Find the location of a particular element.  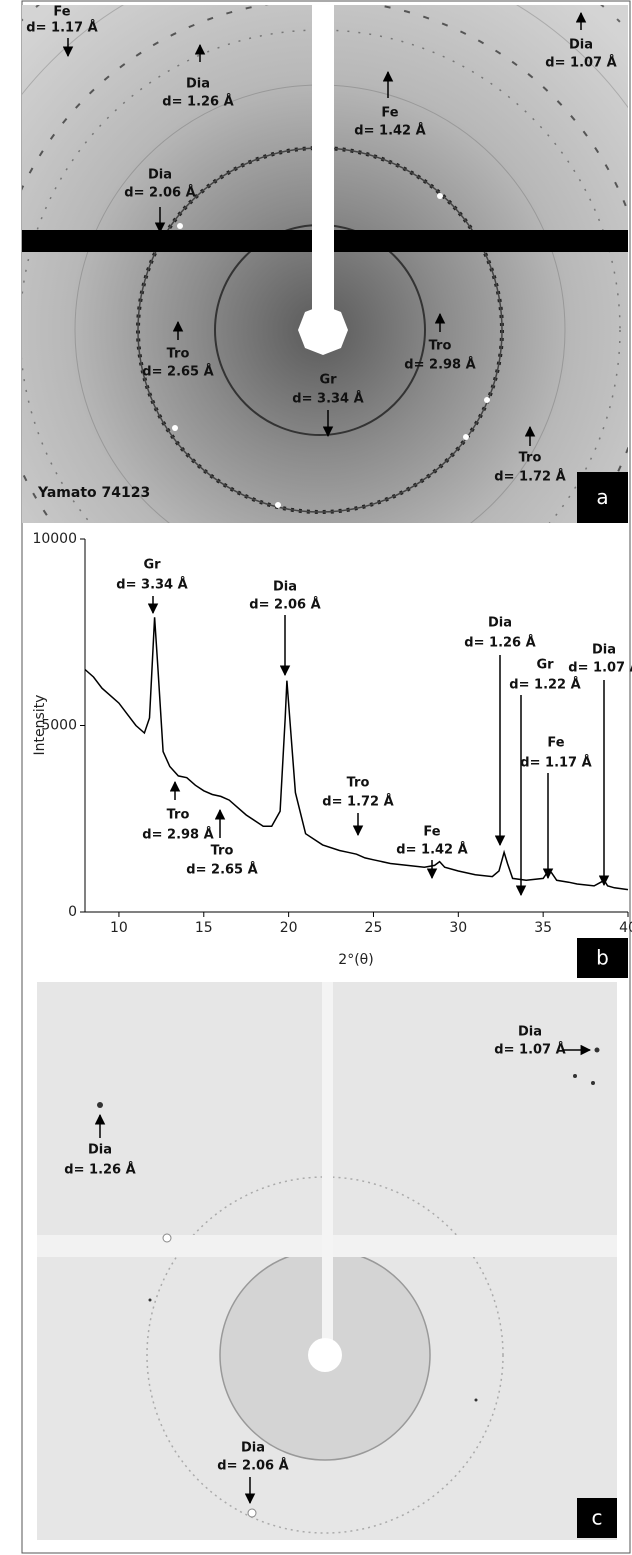

x-tick-label: 25 is located at coordinates (374, 928).